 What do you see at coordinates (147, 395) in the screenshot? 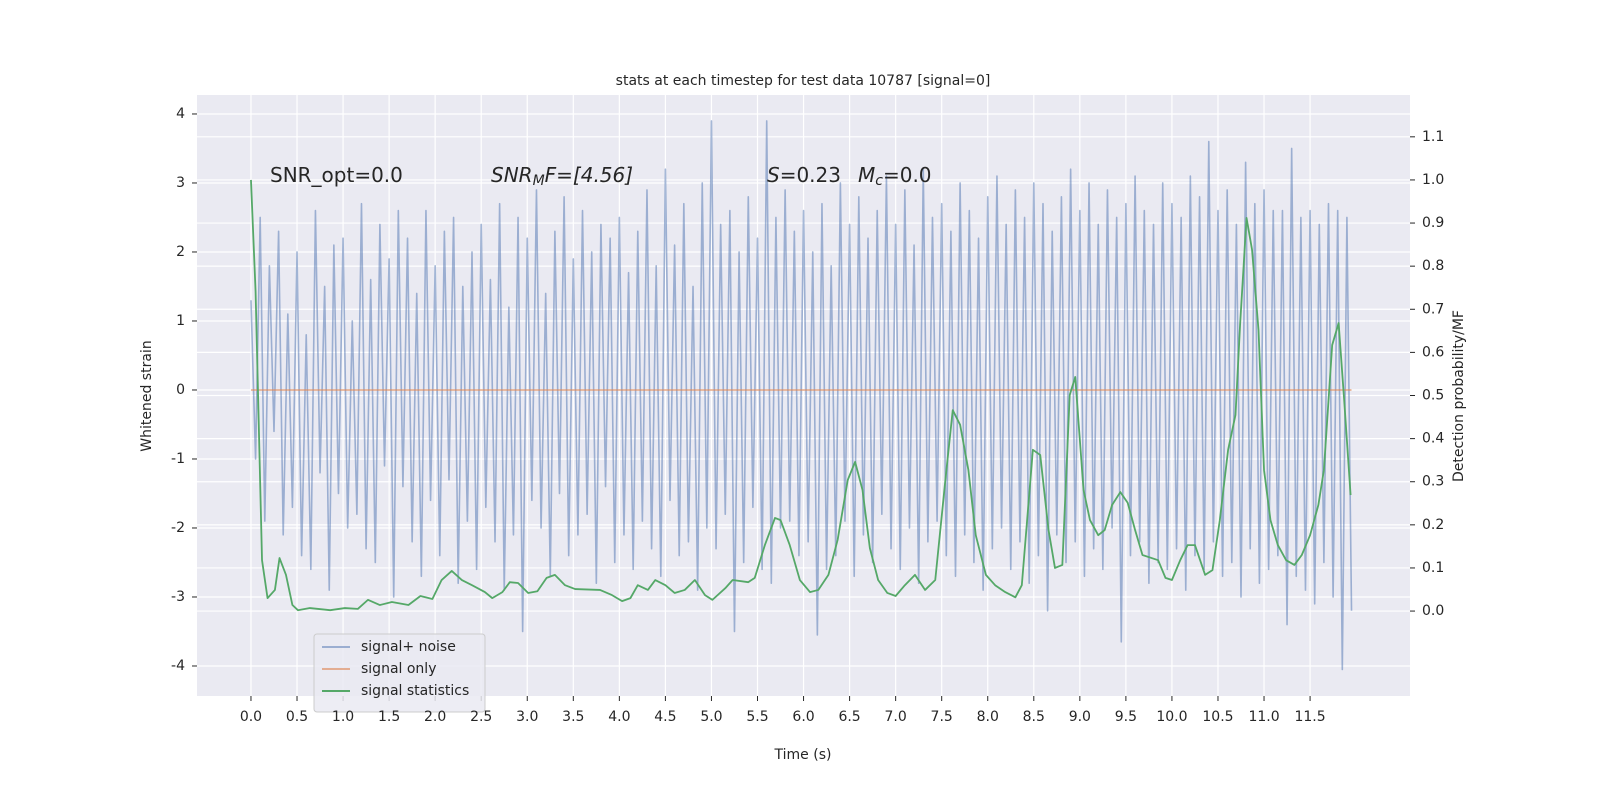
I see `y-axis-label: Whitened strain` at bounding box center [147, 395].